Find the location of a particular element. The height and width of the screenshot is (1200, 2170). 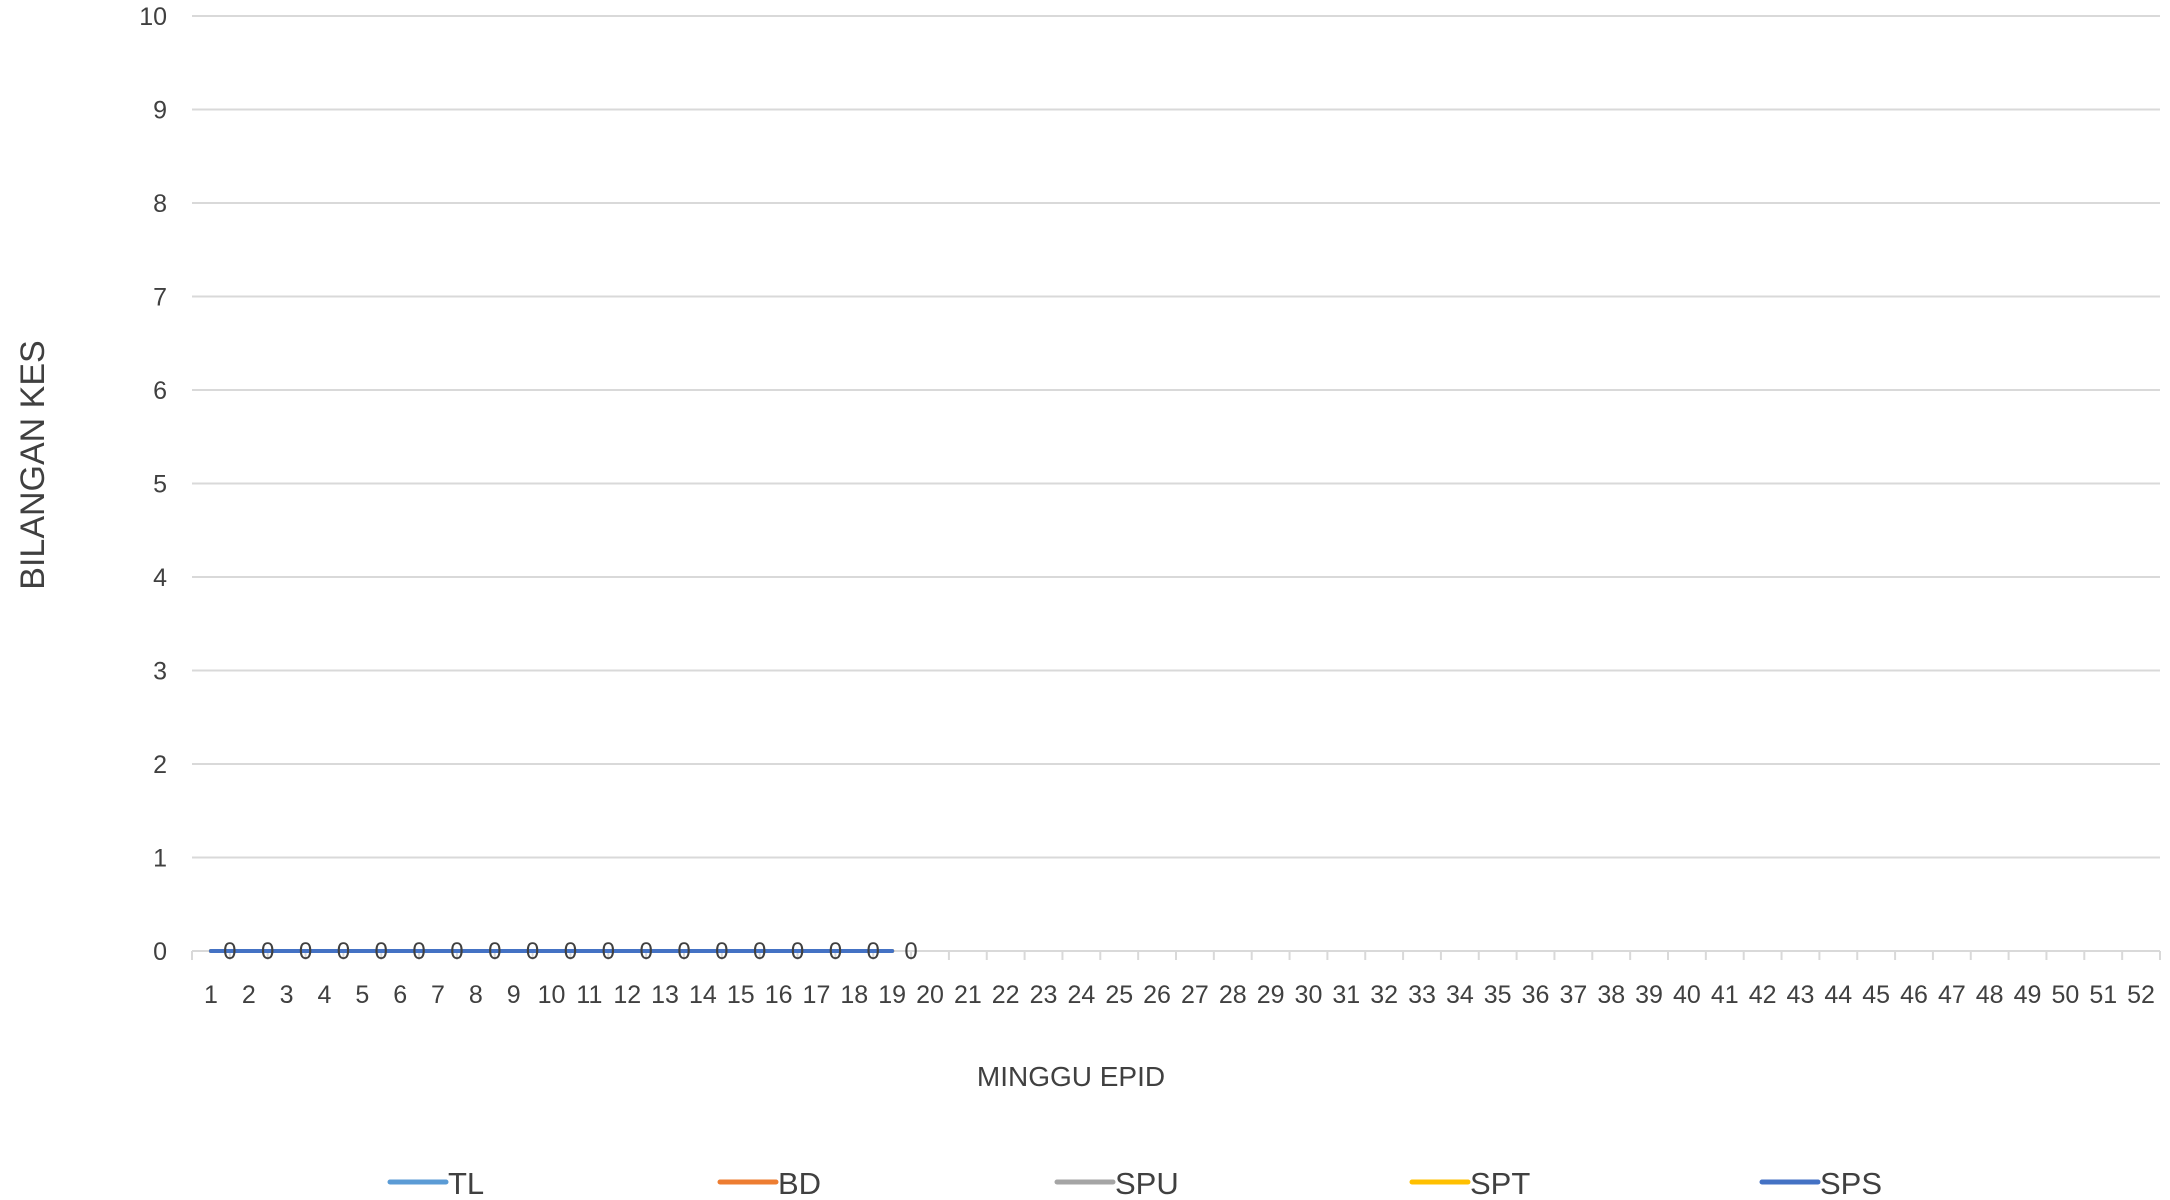

legend: TL BD SPU SPT SPS is located at coordinates (1134, 1183).